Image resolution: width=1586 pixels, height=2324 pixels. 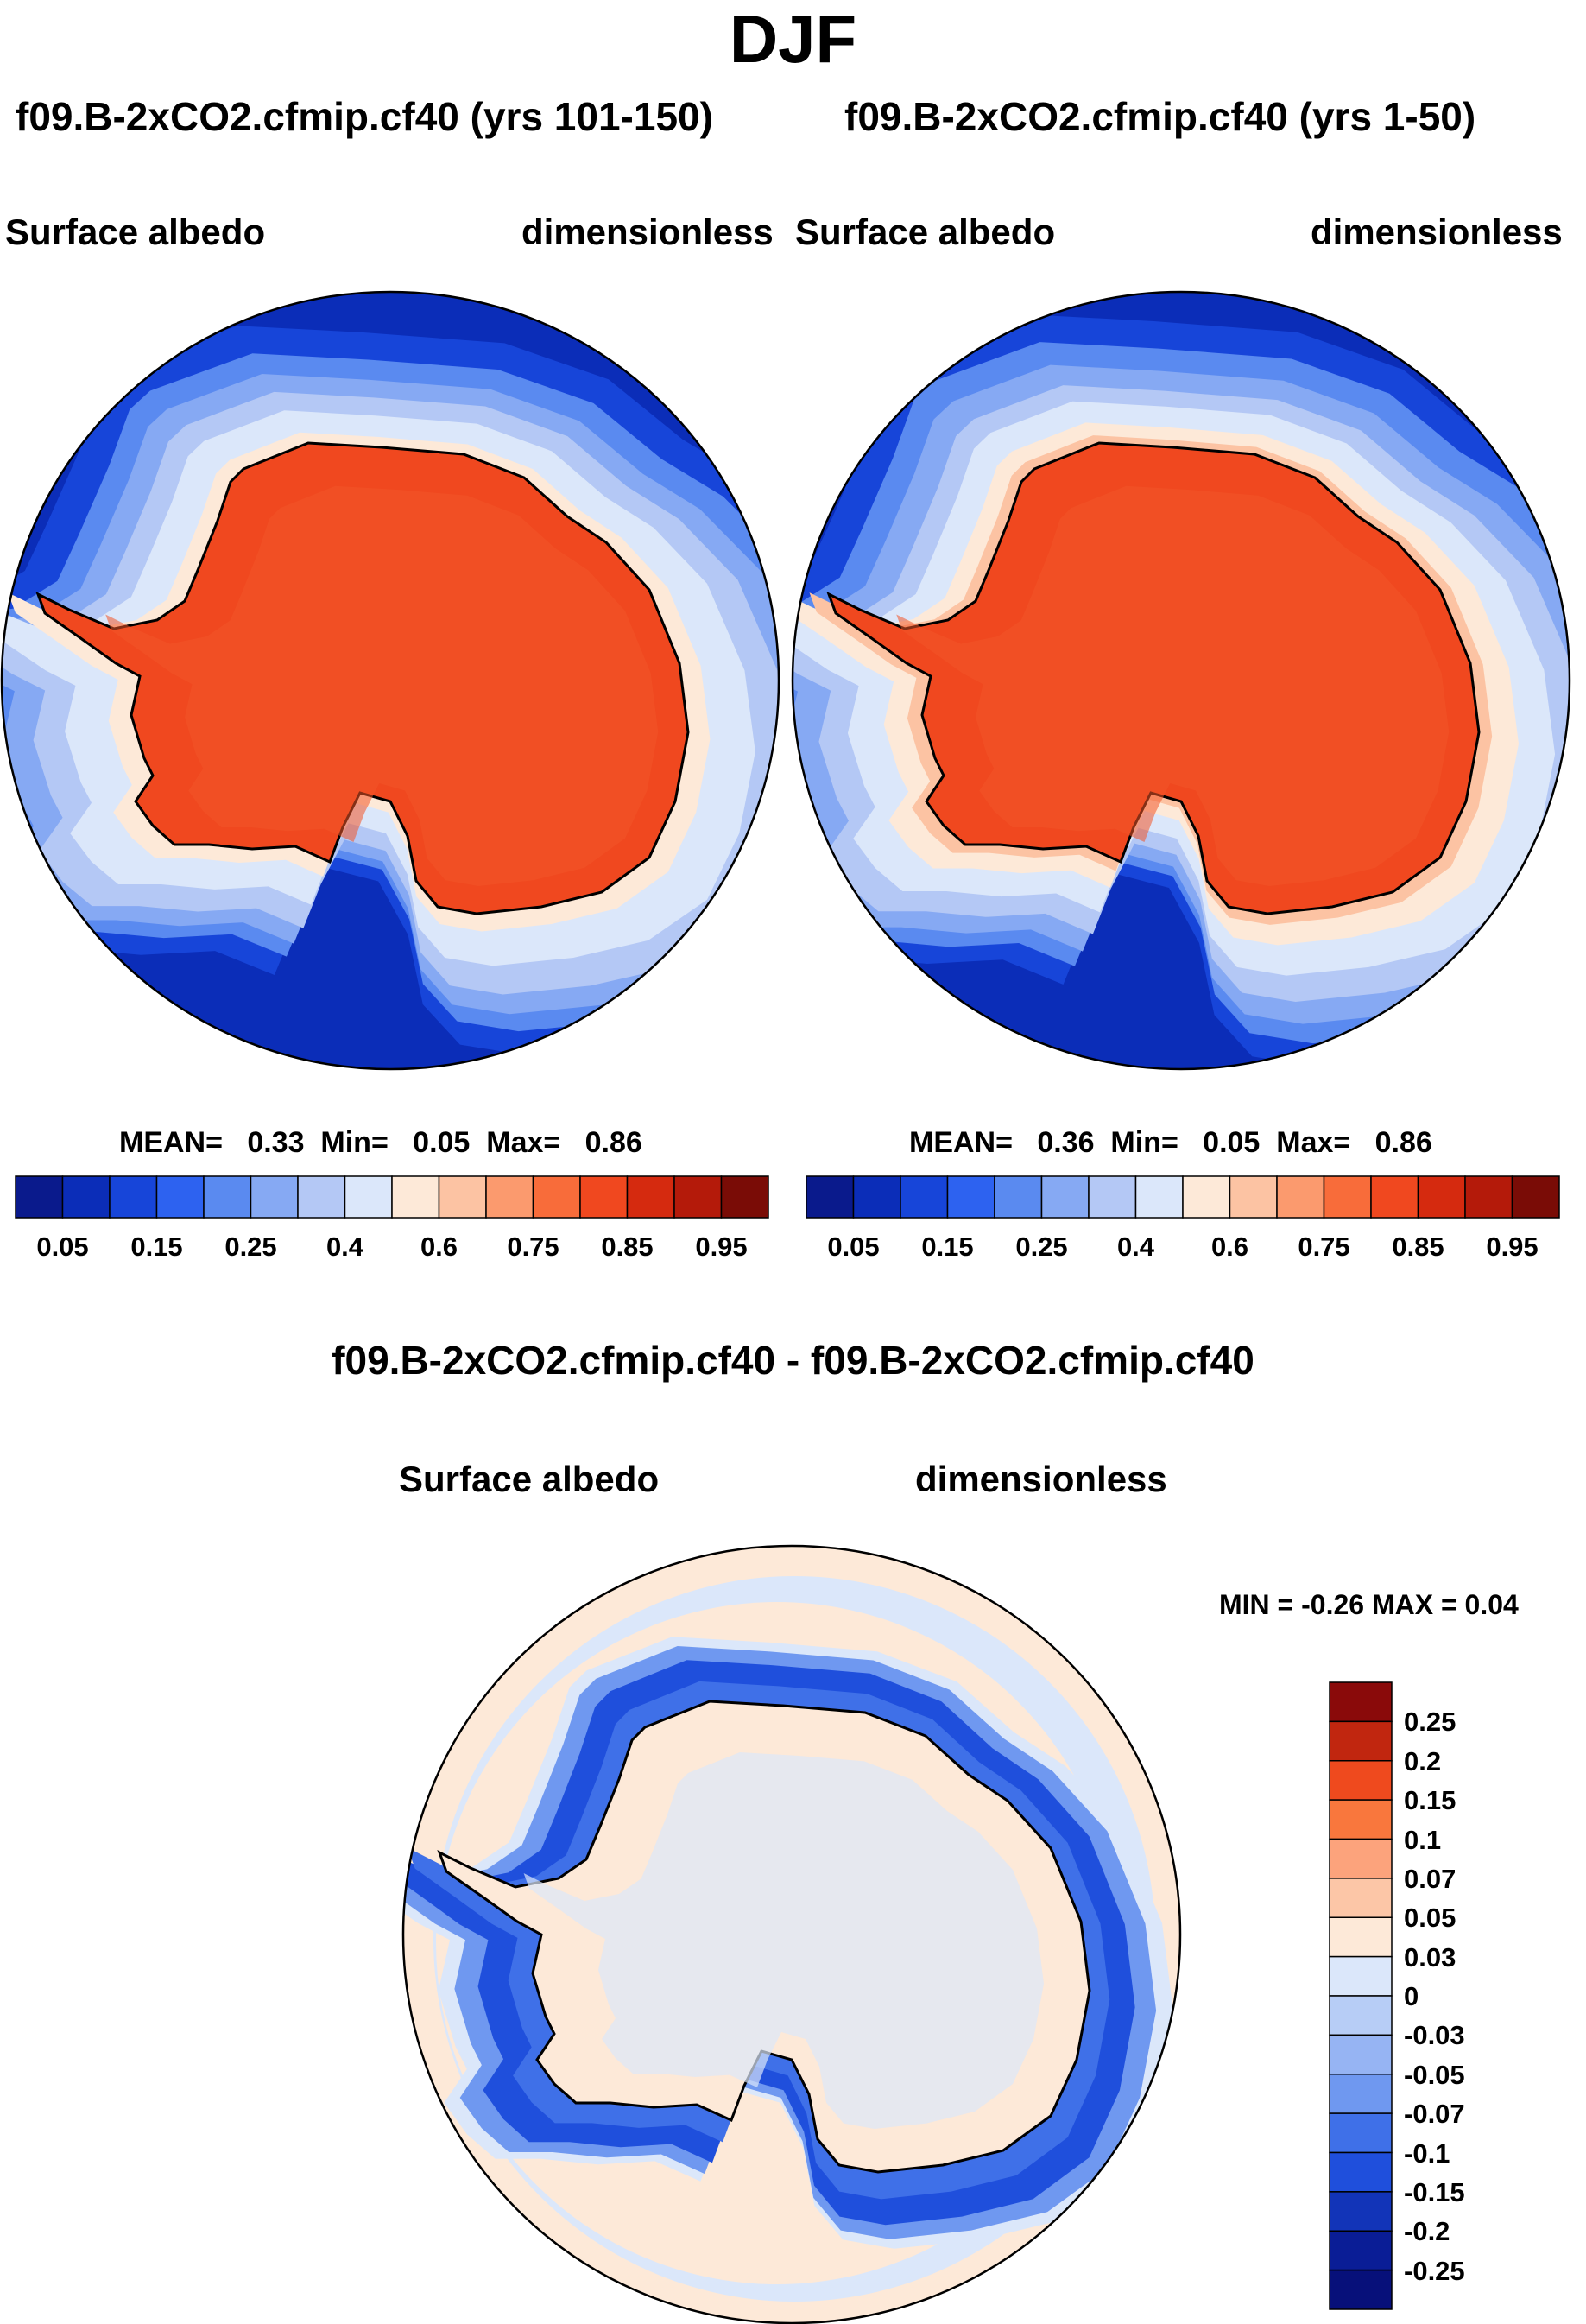 What do you see at coordinates (647, 232) in the screenshot?
I see `panel1-units-label: dimensionless` at bounding box center [647, 232].